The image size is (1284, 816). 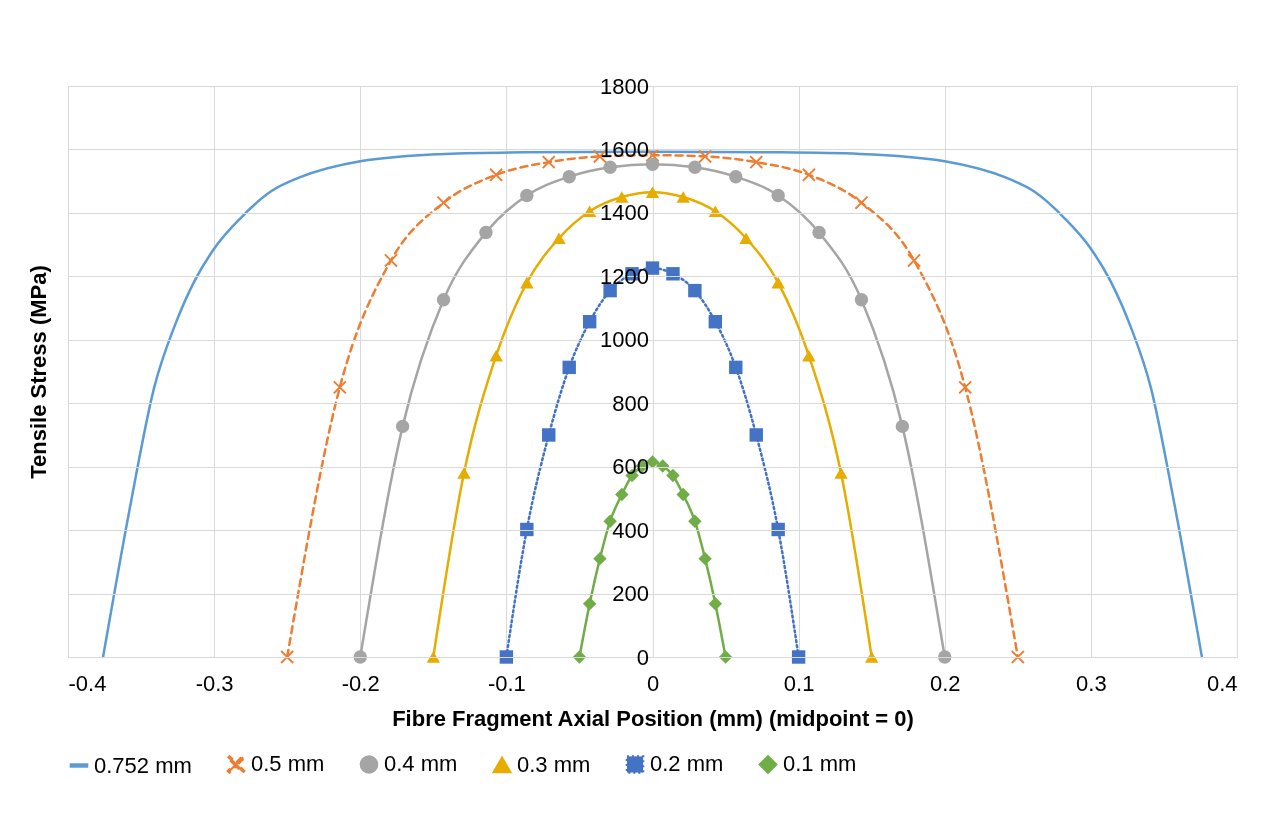 What do you see at coordinates (421, 764) in the screenshot?
I see `legend-label: 0.4 mm` at bounding box center [421, 764].